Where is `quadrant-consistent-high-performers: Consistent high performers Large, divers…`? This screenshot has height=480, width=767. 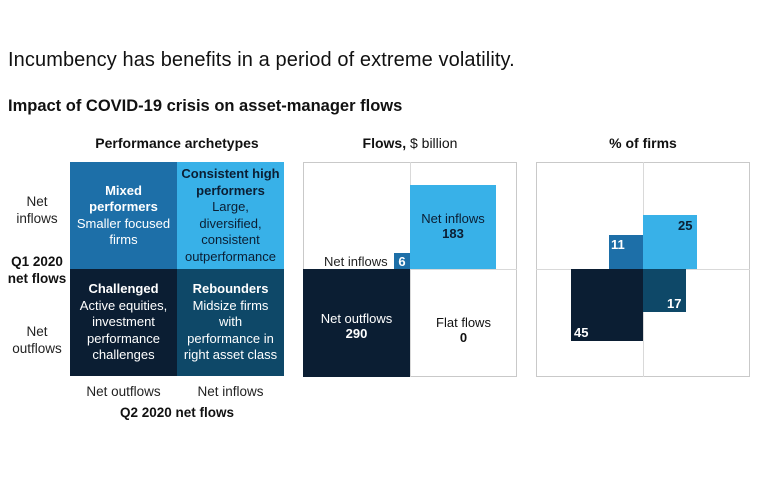 quadrant-consistent-high-performers: Consistent high performers Large, divers… is located at coordinates (230, 215).